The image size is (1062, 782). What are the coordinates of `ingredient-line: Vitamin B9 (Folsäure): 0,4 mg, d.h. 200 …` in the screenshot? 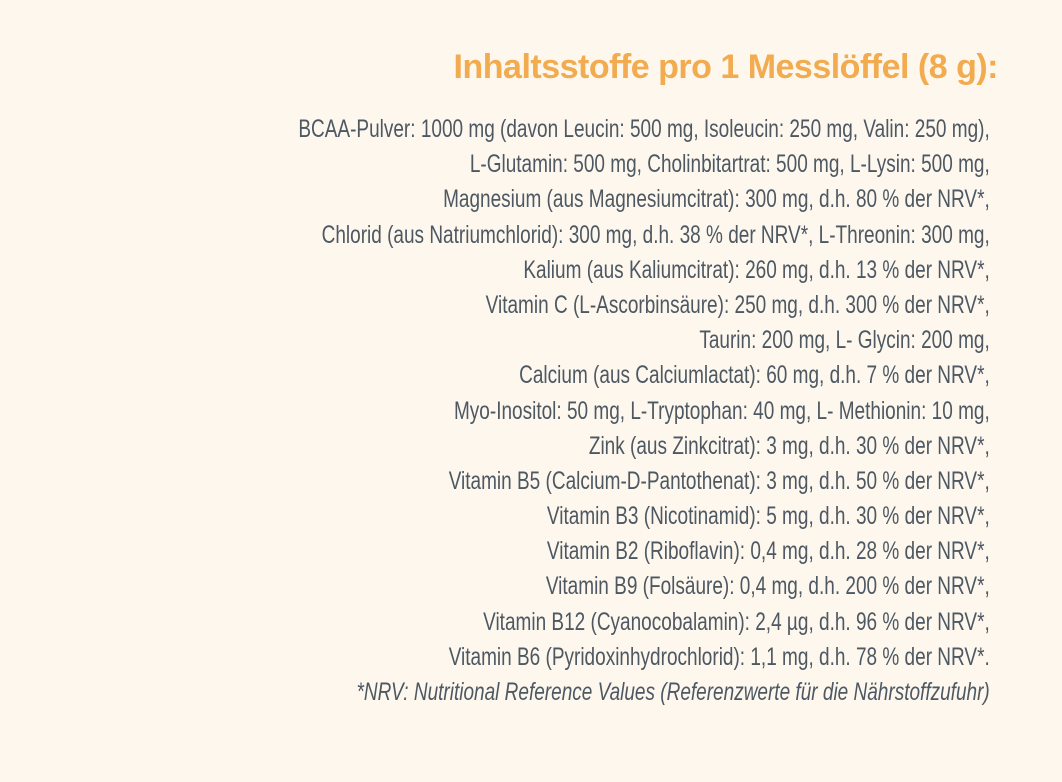 It's located at (768, 586).